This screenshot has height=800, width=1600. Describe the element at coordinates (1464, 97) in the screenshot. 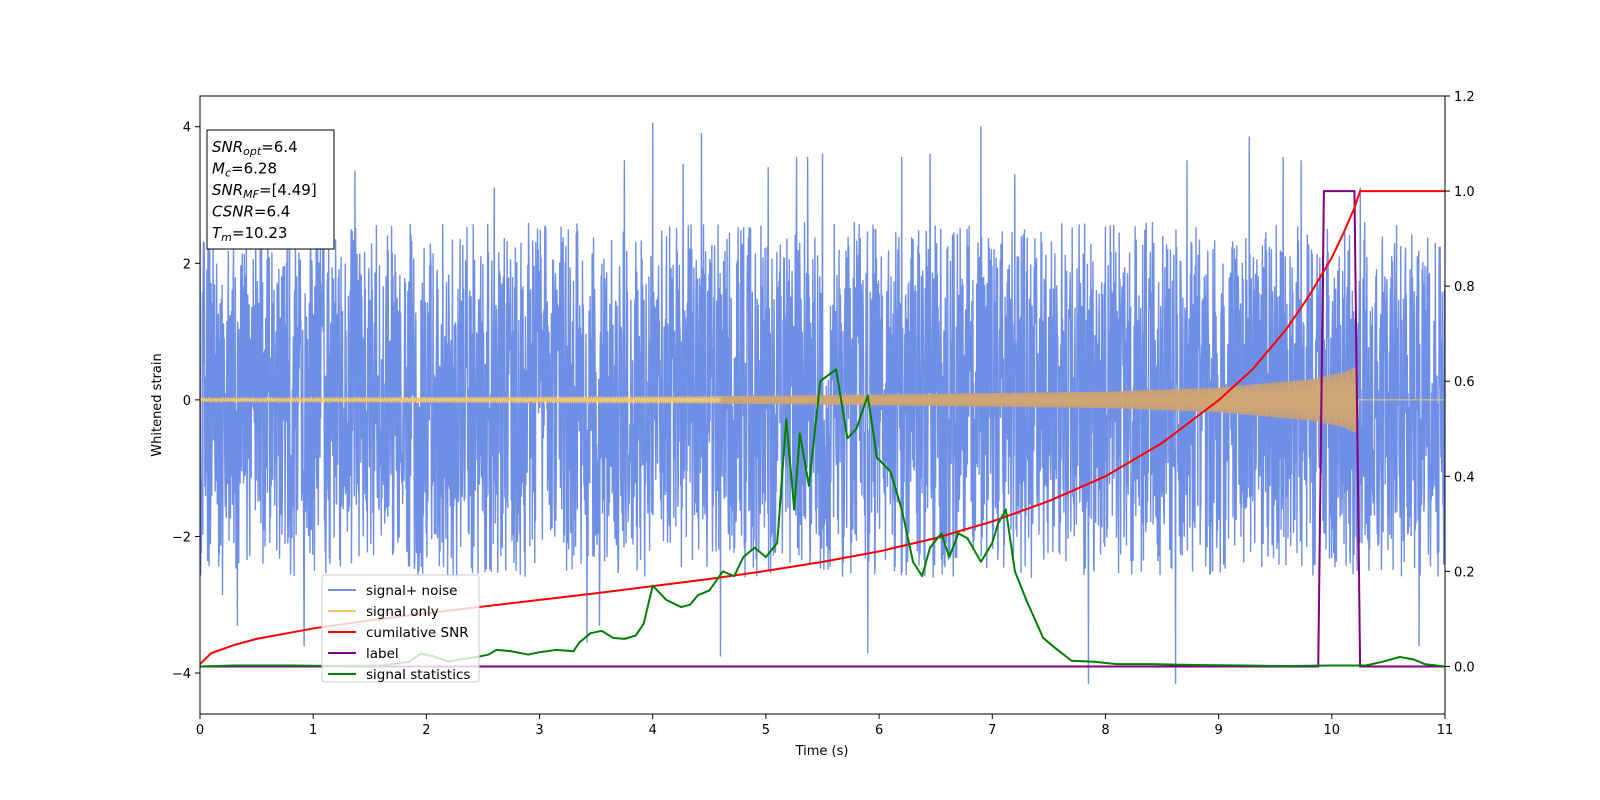

I see `y2-tick-label: 1.2` at that location.